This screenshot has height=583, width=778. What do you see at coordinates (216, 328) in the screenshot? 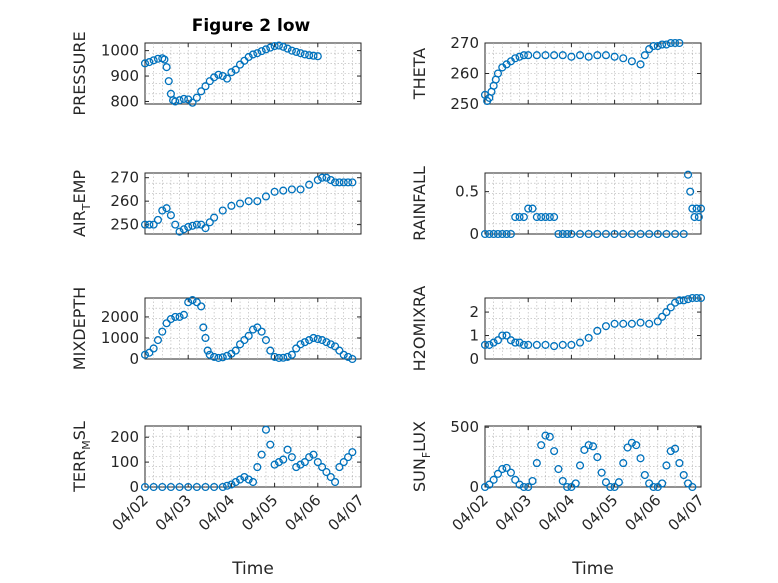
I see `subplot-5: 0 1000 2000 MIXDEPTH` at bounding box center [216, 328].